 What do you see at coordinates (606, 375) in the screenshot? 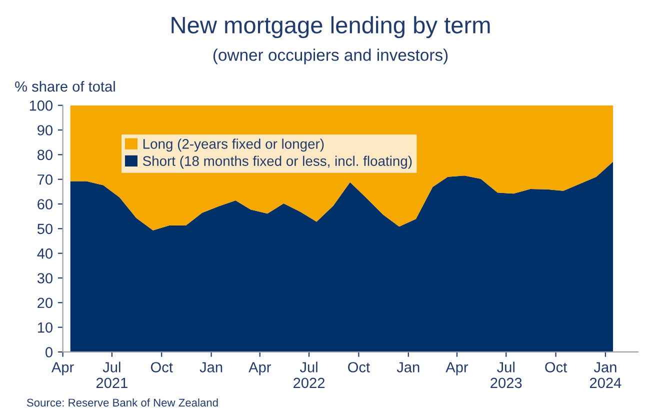
I see `x-tick-label: Jan 2024` at bounding box center [606, 375].